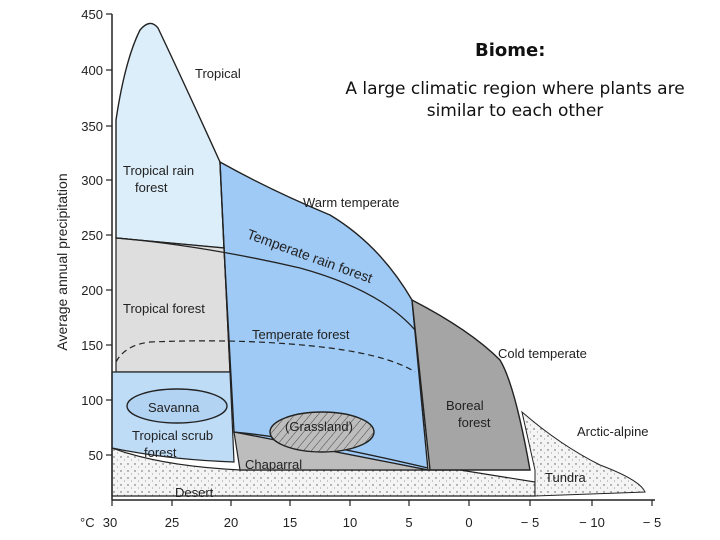 The height and width of the screenshot is (540, 720). Describe the element at coordinates (92, 14) in the screenshot. I see `y-tick-label: 450` at that location.